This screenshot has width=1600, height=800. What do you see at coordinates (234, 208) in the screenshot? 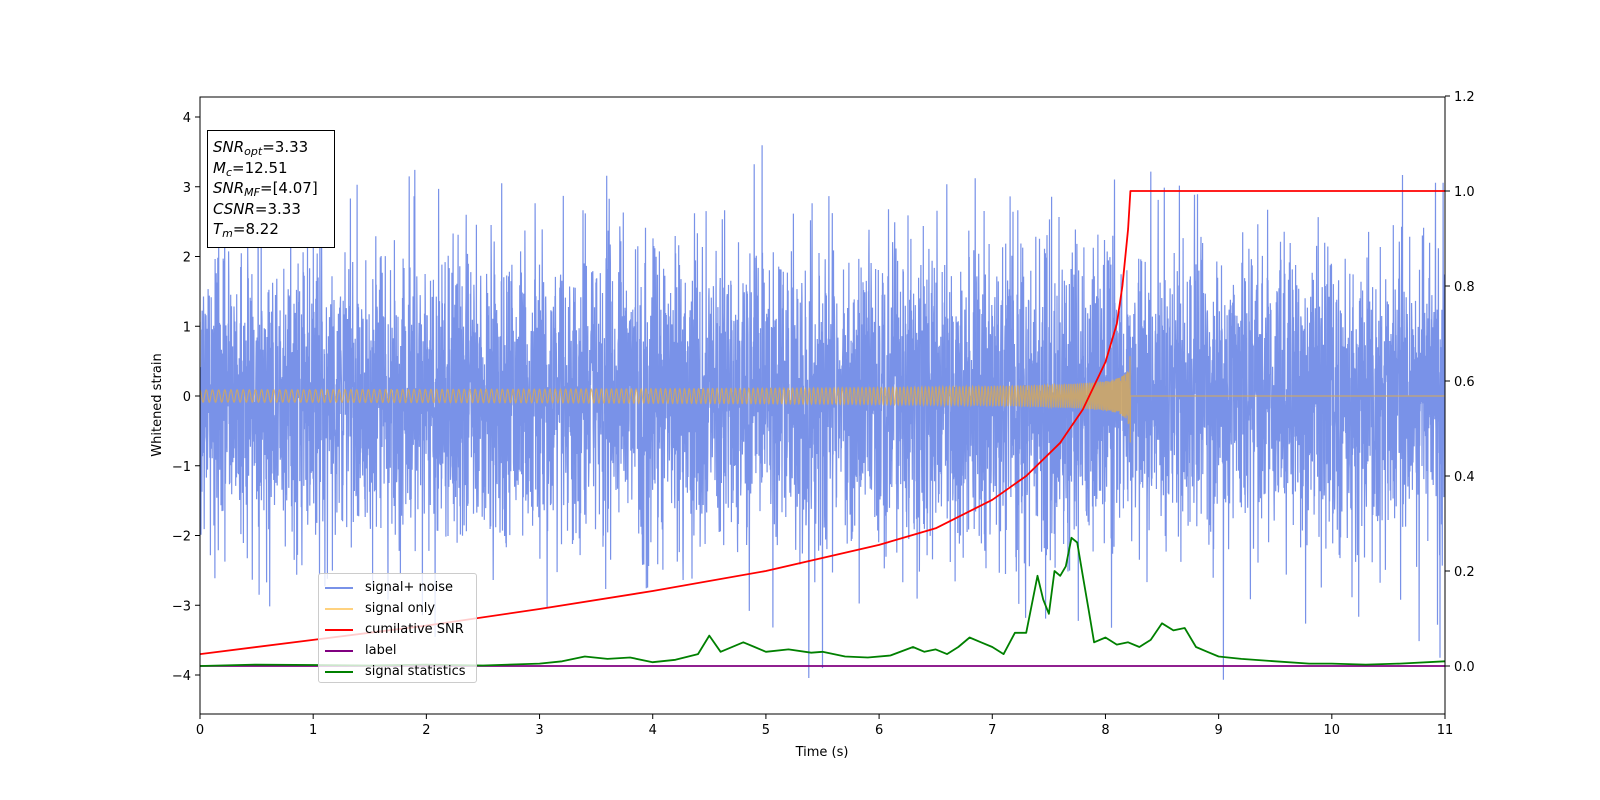
I see `annotation-symbol: CSNR` at bounding box center [234, 208].